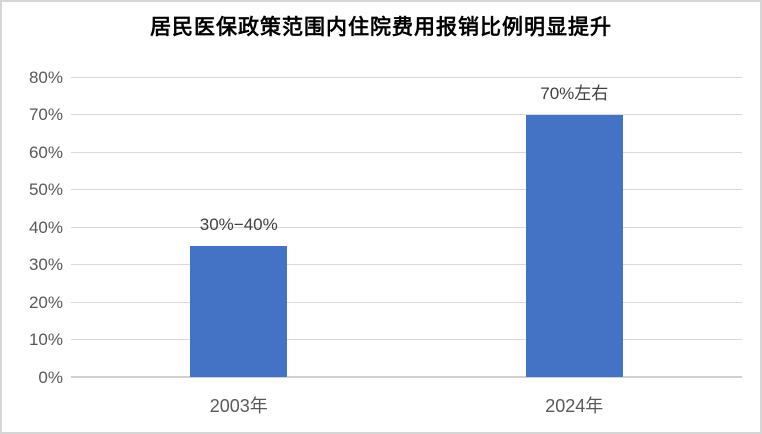 Image resolution: width=762 pixels, height=434 pixels. What do you see at coordinates (50, 377) in the screenshot?
I see `y-axis-tick-label: 0%` at bounding box center [50, 377].